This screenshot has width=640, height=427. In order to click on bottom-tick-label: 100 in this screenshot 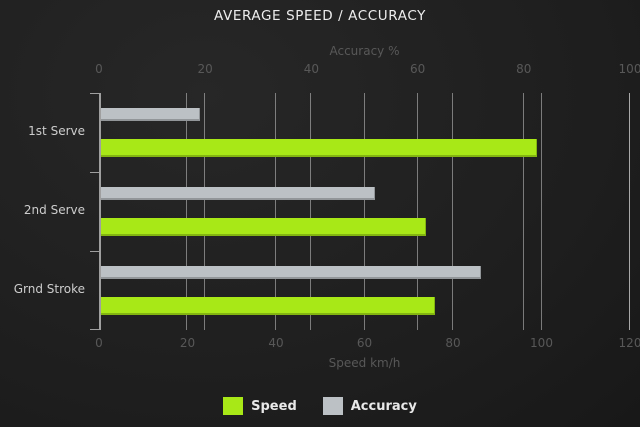, I will do `click(541, 343)`.